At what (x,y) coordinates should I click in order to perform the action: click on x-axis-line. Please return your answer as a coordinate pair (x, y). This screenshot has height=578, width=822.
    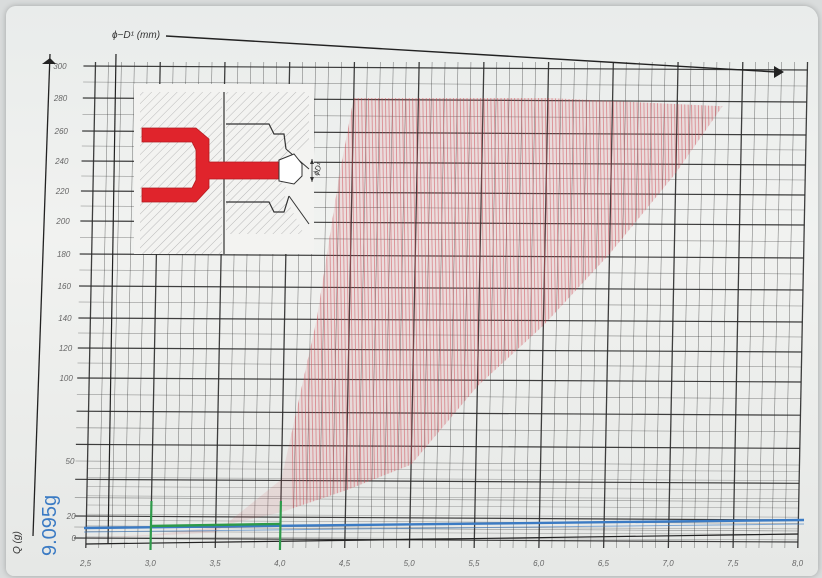
    Looking at the image, I should click on (442, 539).